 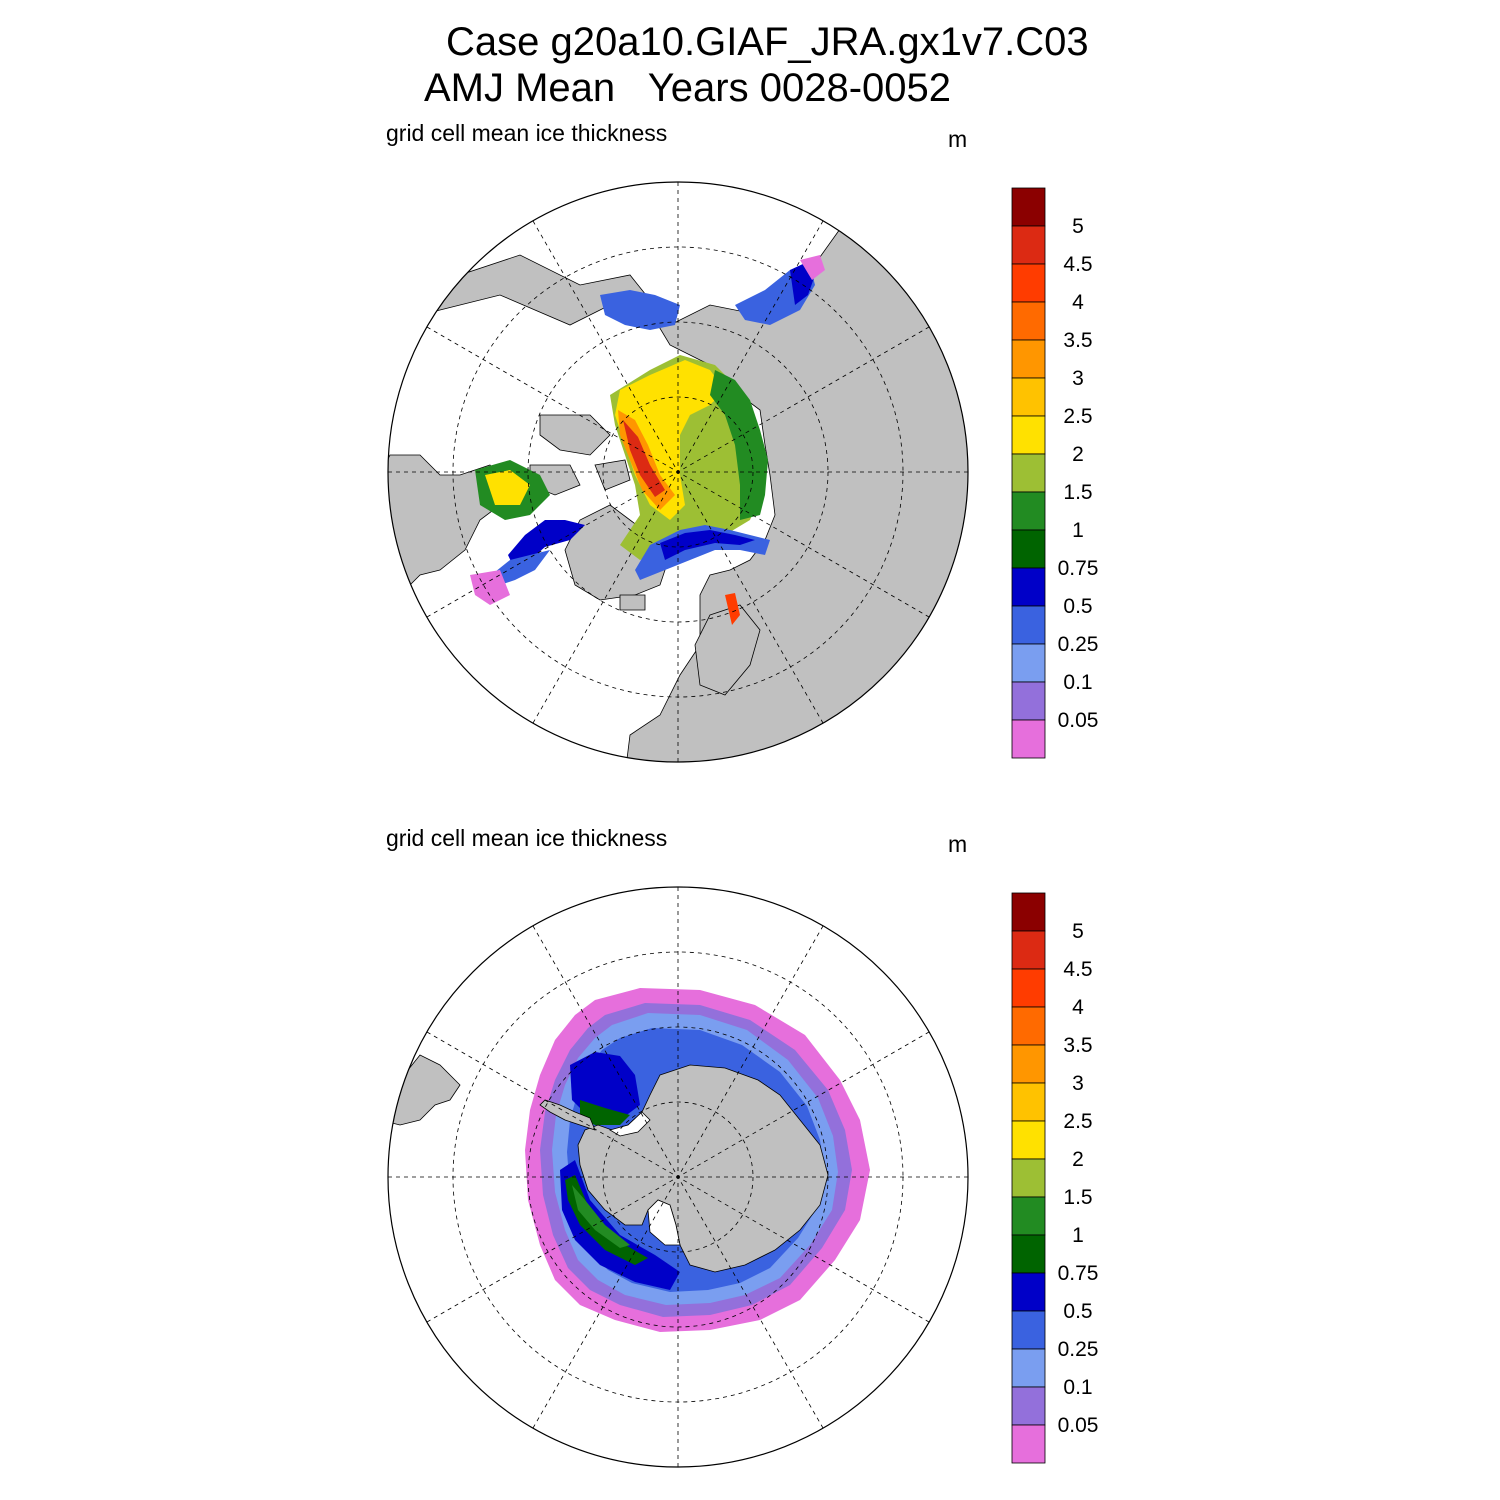 I want to click on north-panel-label: grid cell mean ice thickness, so click(x=527, y=133).